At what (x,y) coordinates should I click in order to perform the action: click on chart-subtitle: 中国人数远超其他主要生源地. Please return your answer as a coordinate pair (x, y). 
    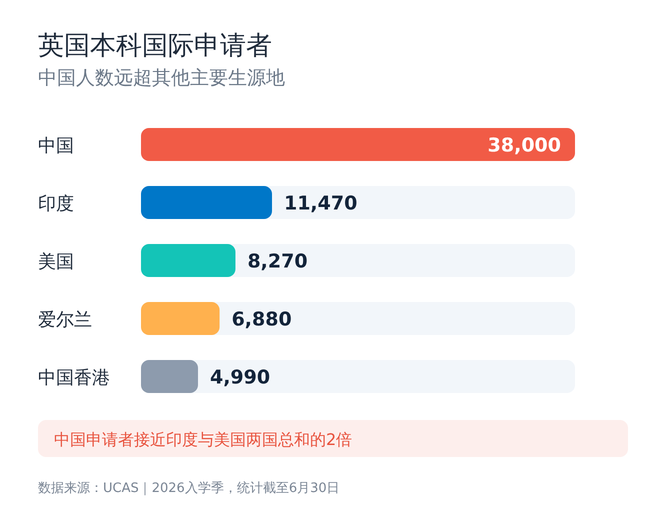
    Looking at the image, I should click on (161, 78).